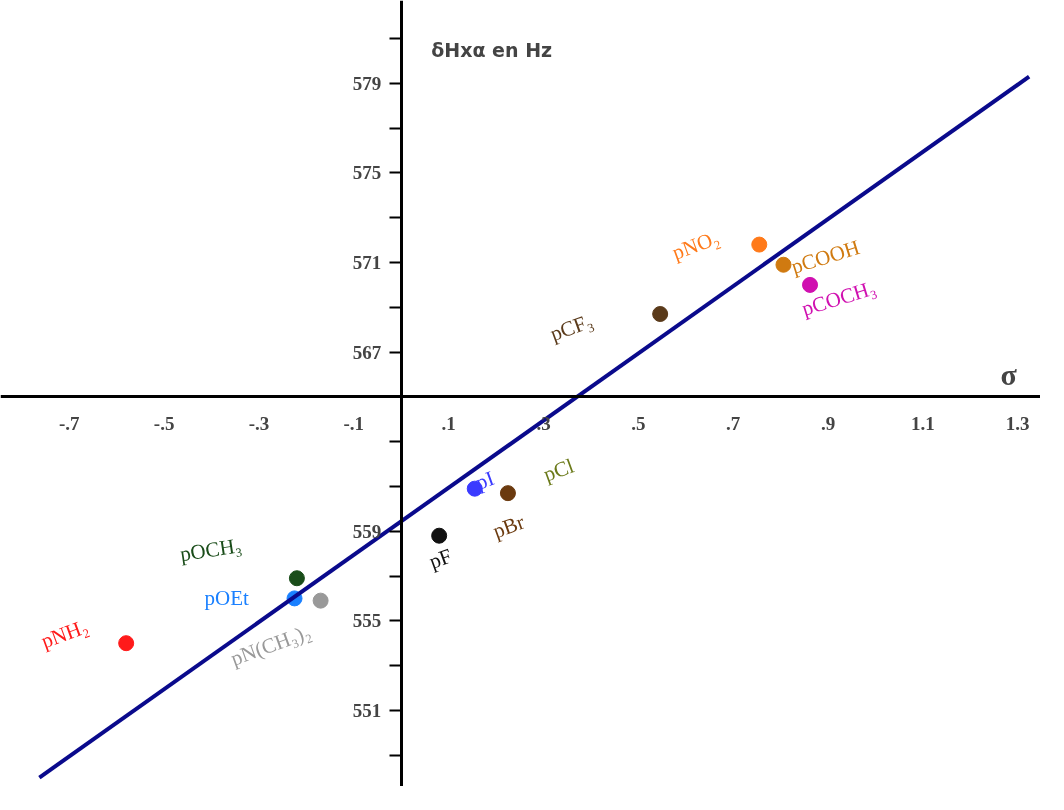 This screenshot has width=1064, height=810. Describe the element at coordinates (211, 550) in the screenshot. I see `text: pOCH₃` at that location.